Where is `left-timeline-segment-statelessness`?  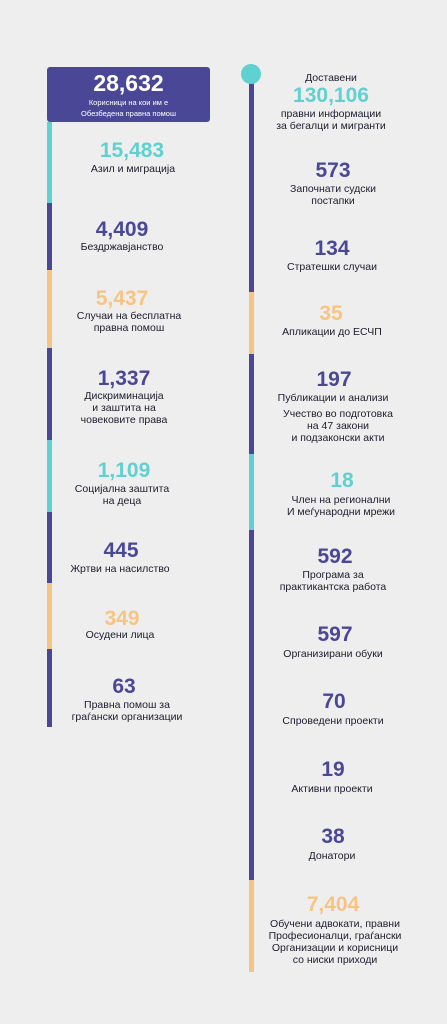
left-timeline-segment-statelessness is located at coordinates (49, 236).